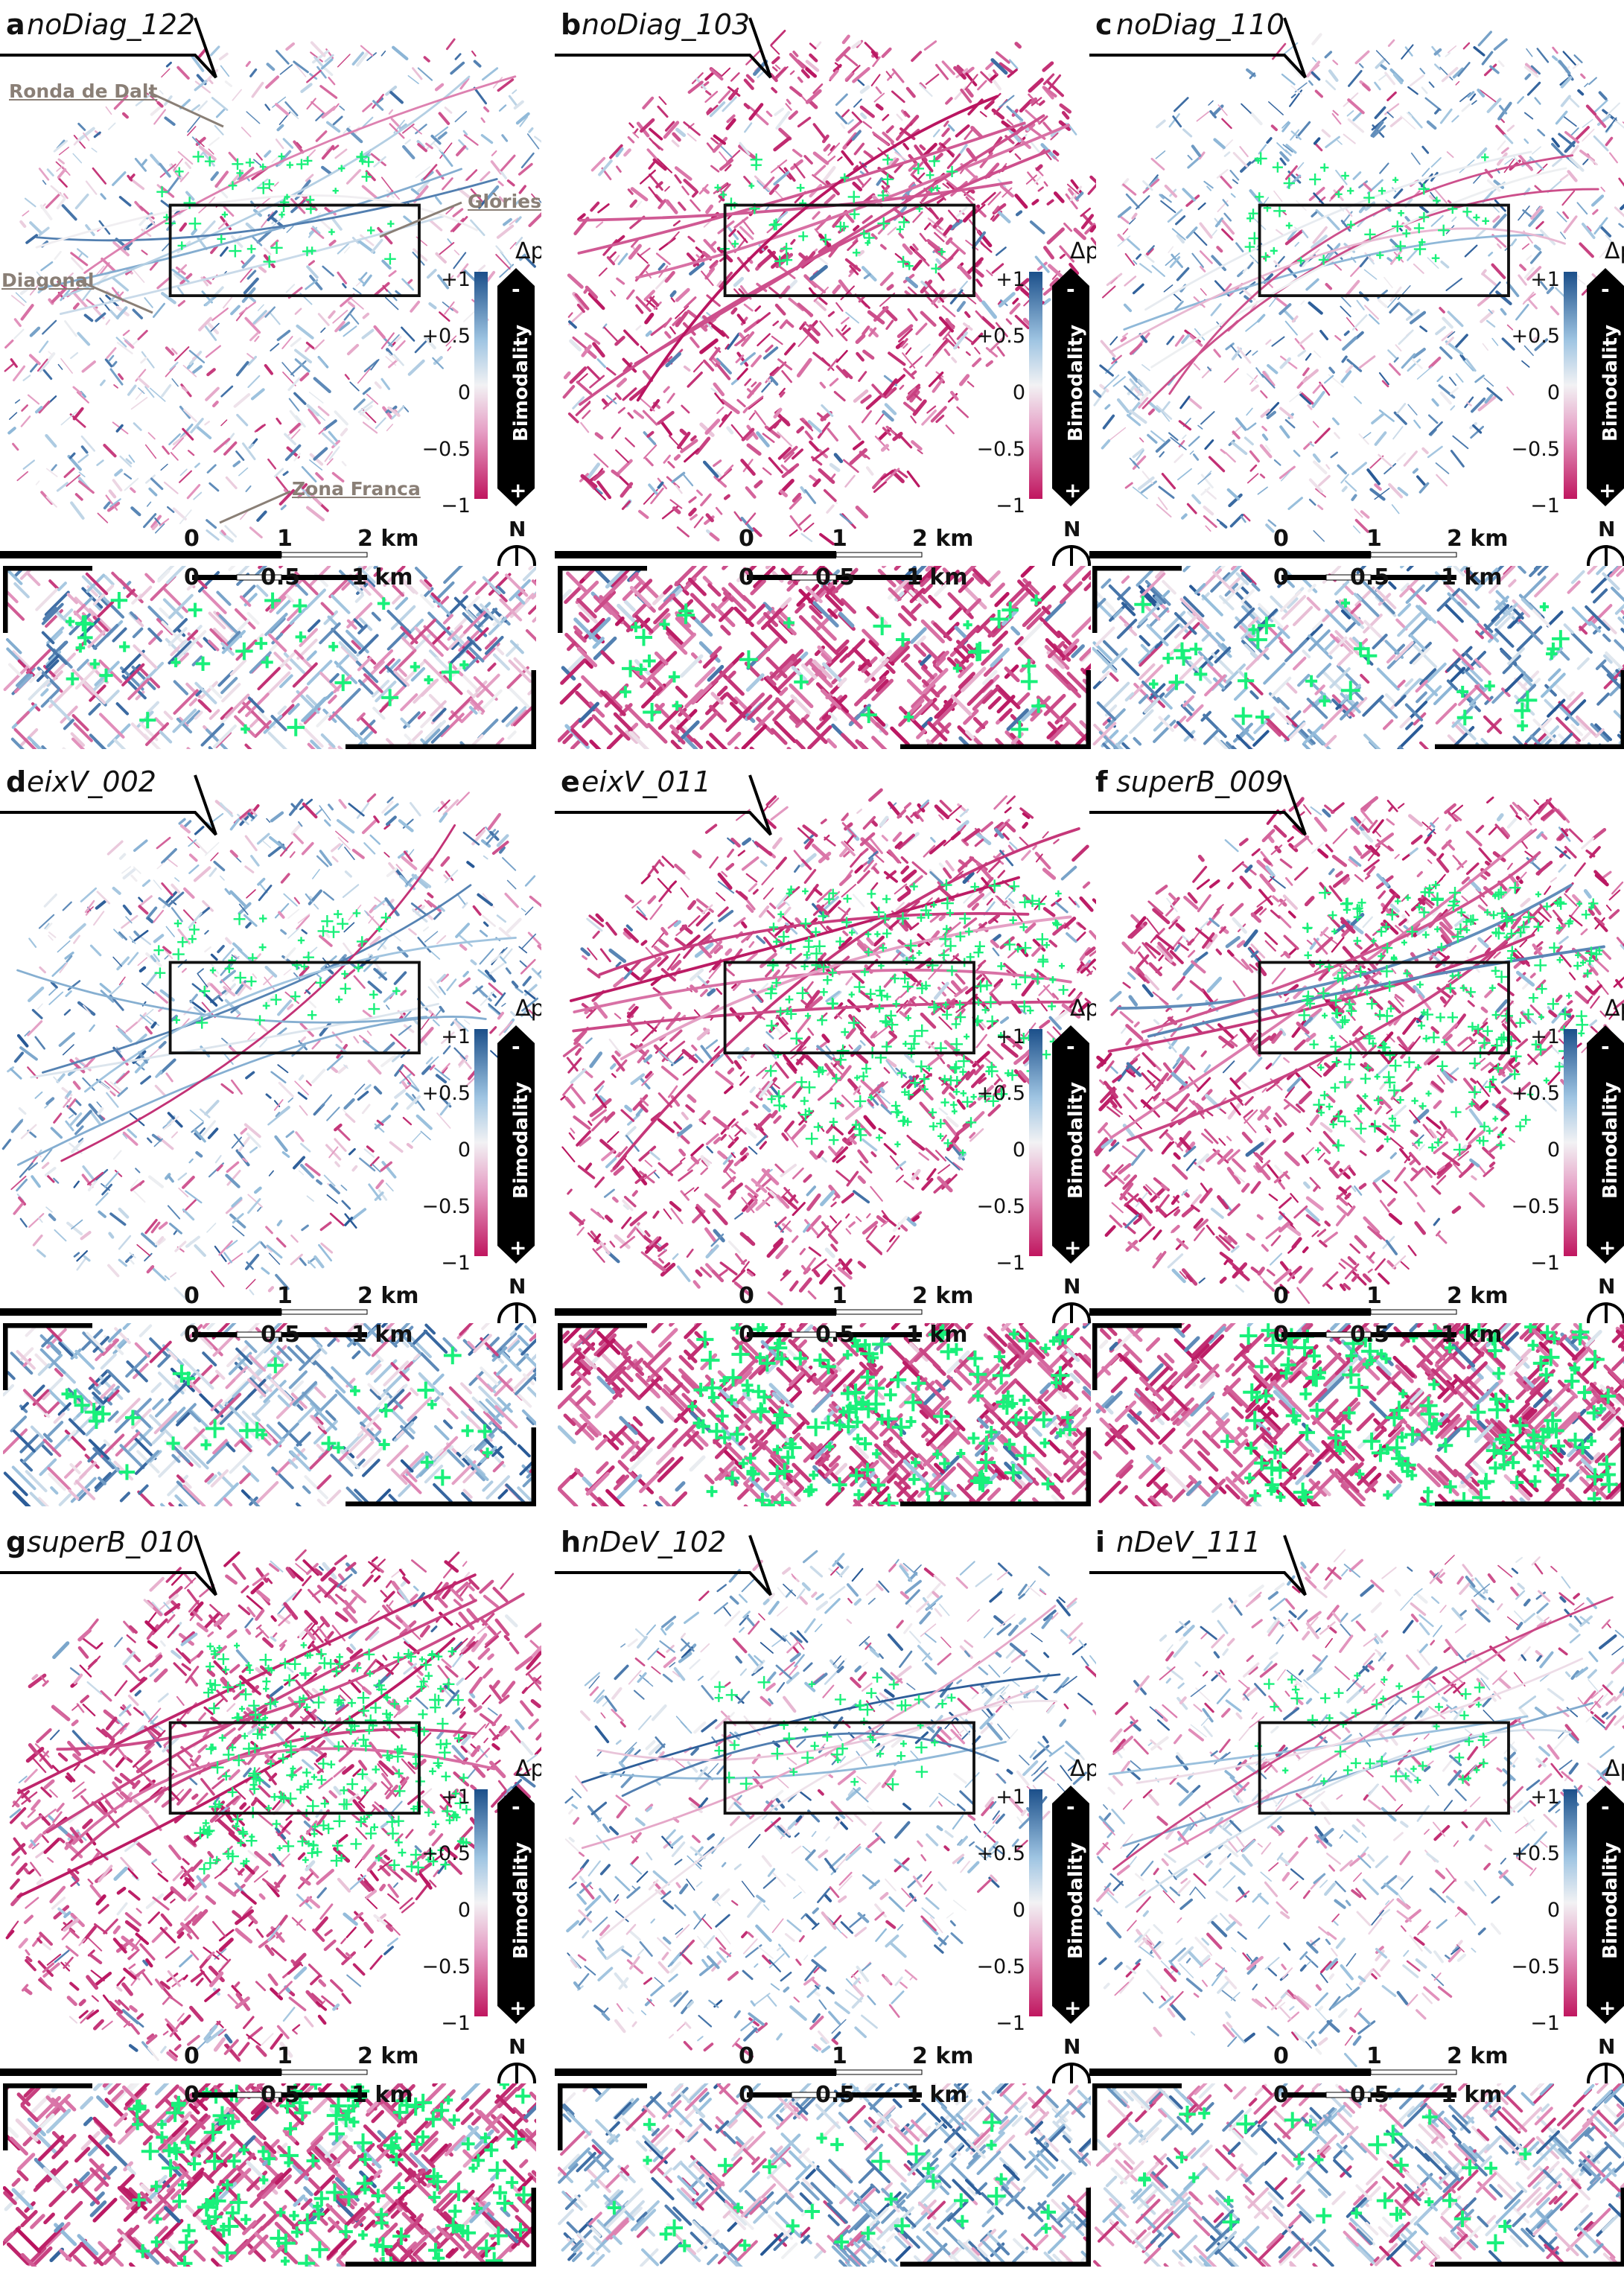  What do you see at coordinates (1281, 577) in the screenshot?
I see `inset-scale-label: 0` at bounding box center [1281, 577].